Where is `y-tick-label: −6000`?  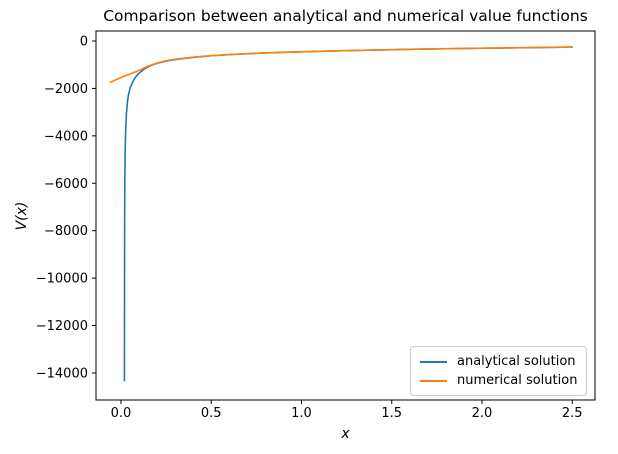
y-tick-label: −6000 is located at coordinates (66, 184).